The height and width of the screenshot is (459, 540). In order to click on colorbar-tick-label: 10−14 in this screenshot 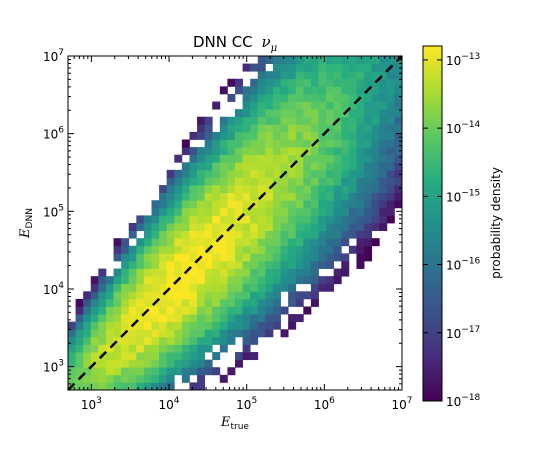, I will do `click(463, 128)`.